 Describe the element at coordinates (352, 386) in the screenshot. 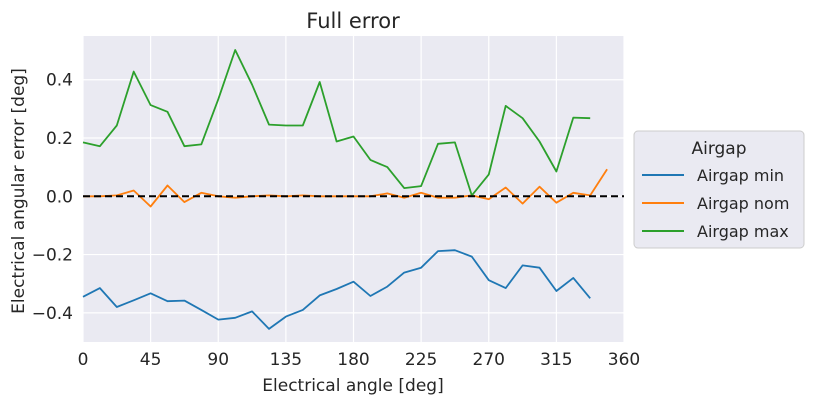

I see `x-axis-label: Electrical angle [deg]` at that location.